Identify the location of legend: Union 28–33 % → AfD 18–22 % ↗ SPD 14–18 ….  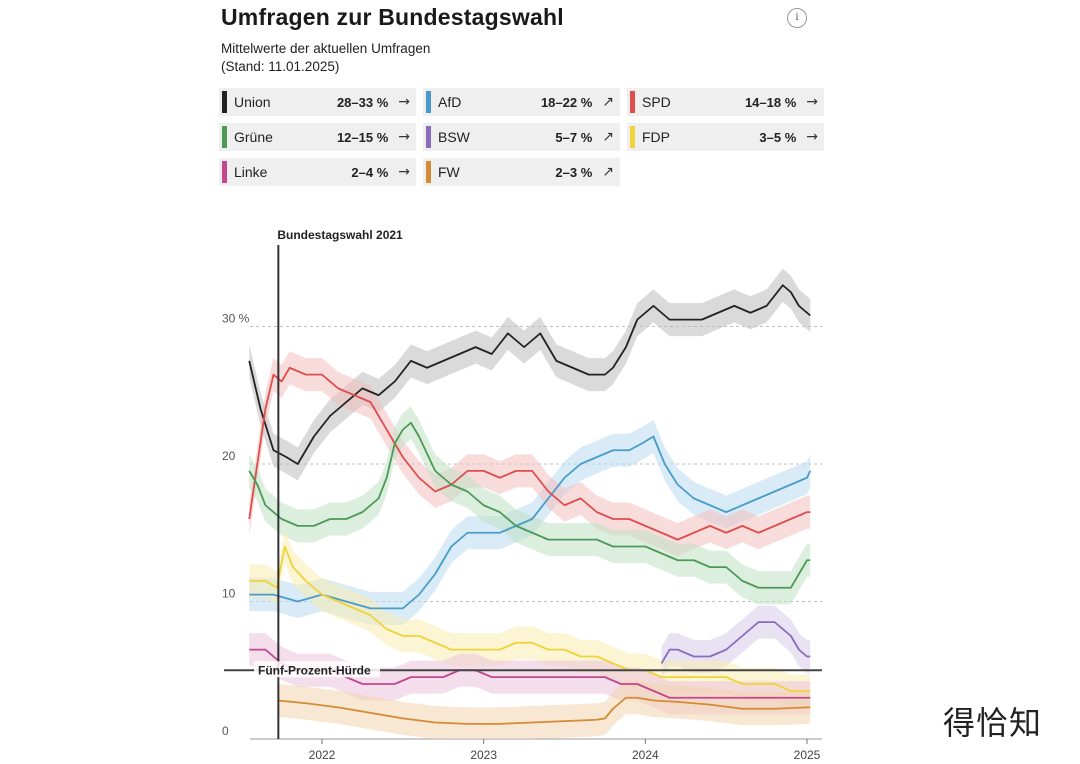
(522, 138).